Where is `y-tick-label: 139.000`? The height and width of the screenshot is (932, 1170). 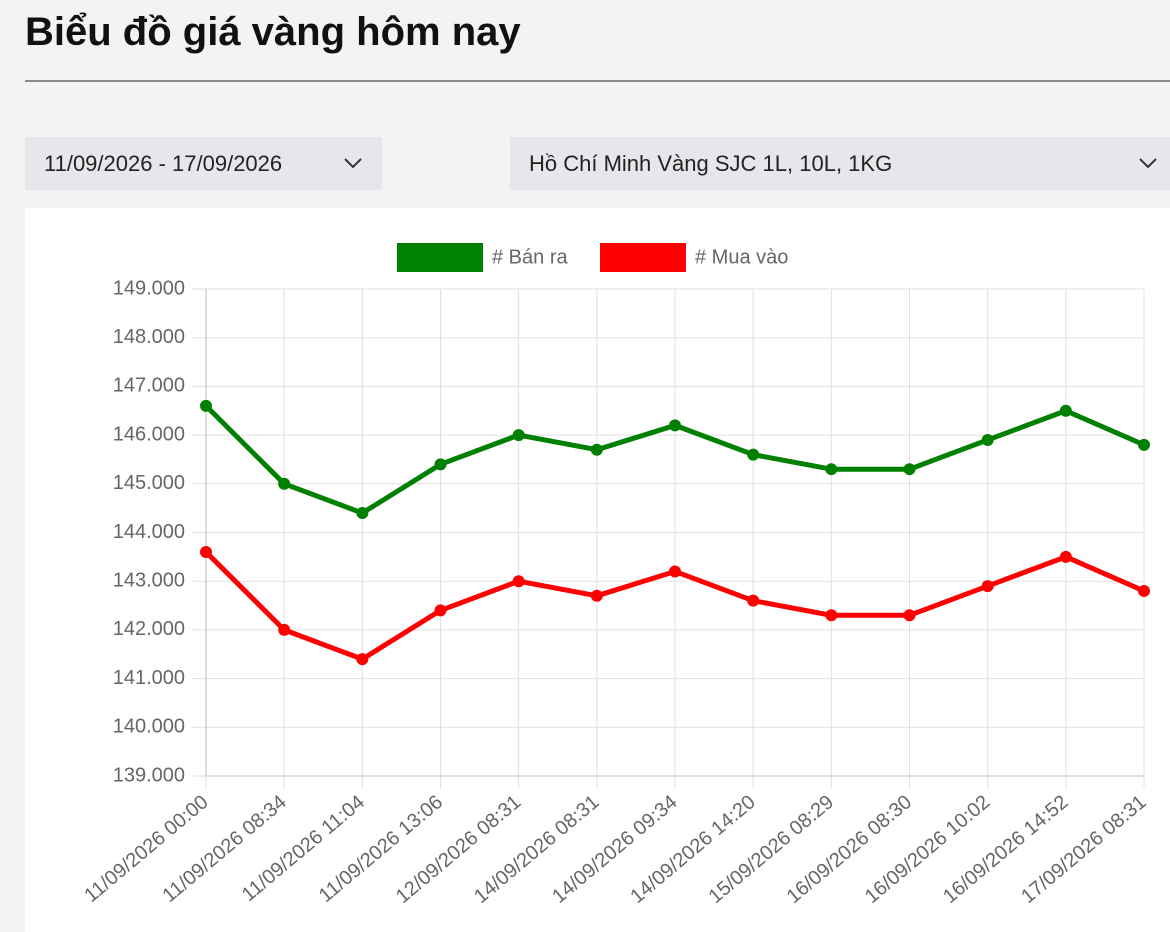
y-tick-label: 139.000 is located at coordinates (149, 775).